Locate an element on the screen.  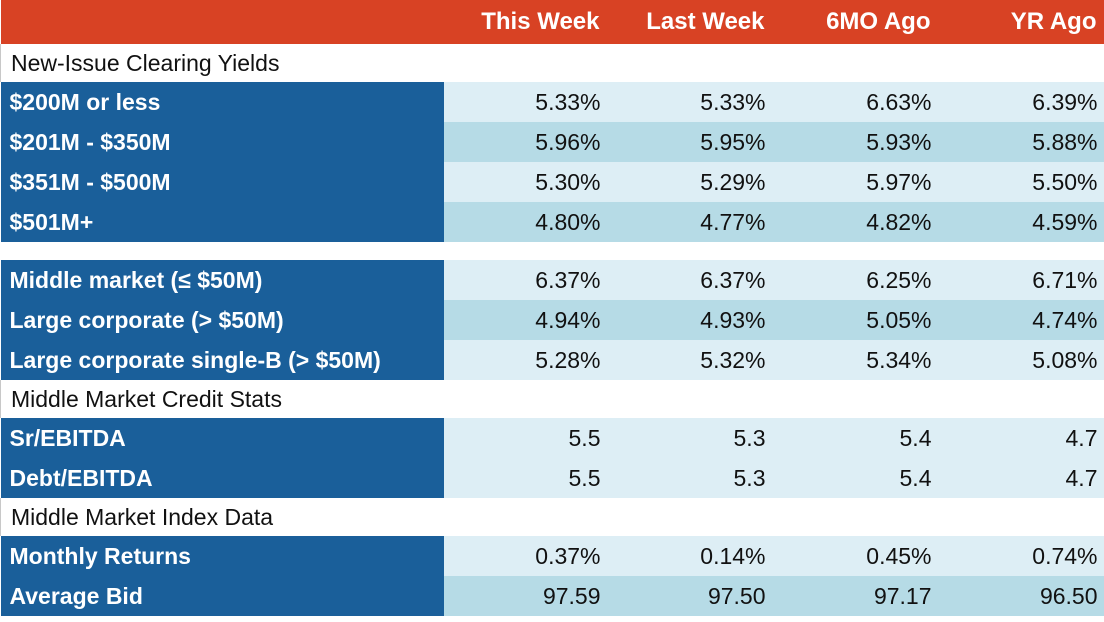
cell-last-week: 4.77% is located at coordinates (690, 222).